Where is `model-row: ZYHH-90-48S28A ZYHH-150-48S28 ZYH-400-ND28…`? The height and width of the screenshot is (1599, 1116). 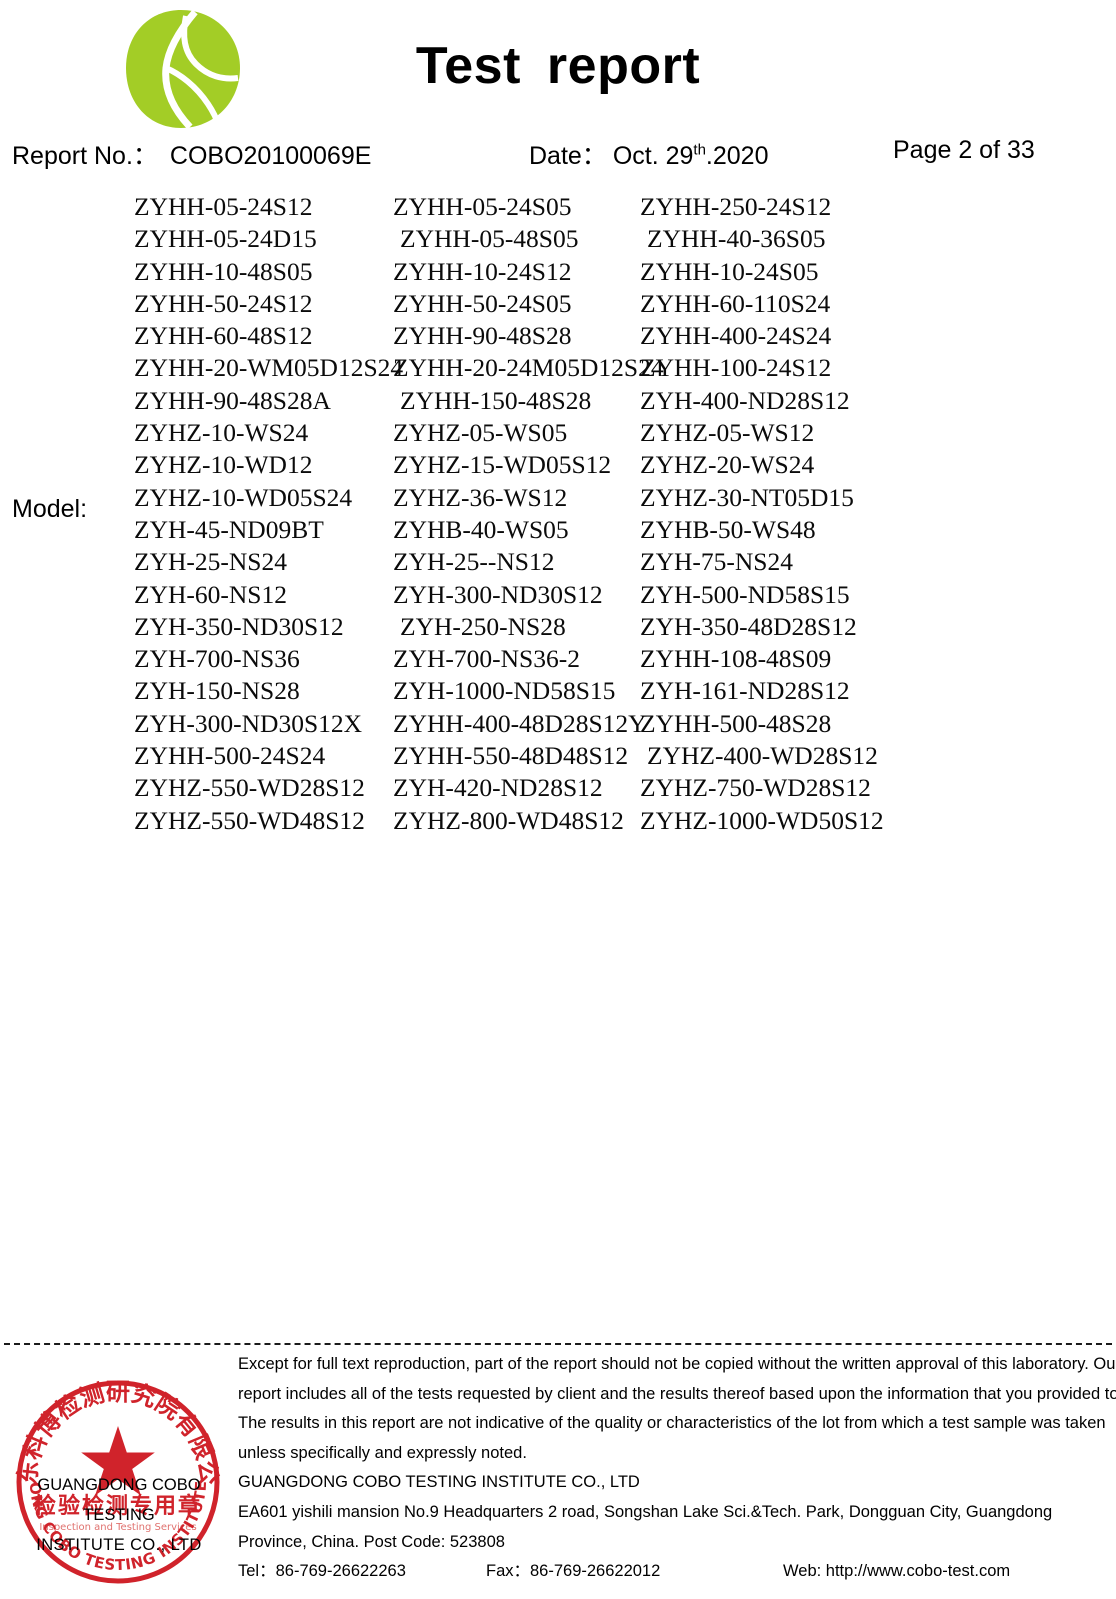
model-row: ZYHH-90-48S28A ZYHH-150-48S28 ZYH-400-ND28… is located at coordinates (558, 401).